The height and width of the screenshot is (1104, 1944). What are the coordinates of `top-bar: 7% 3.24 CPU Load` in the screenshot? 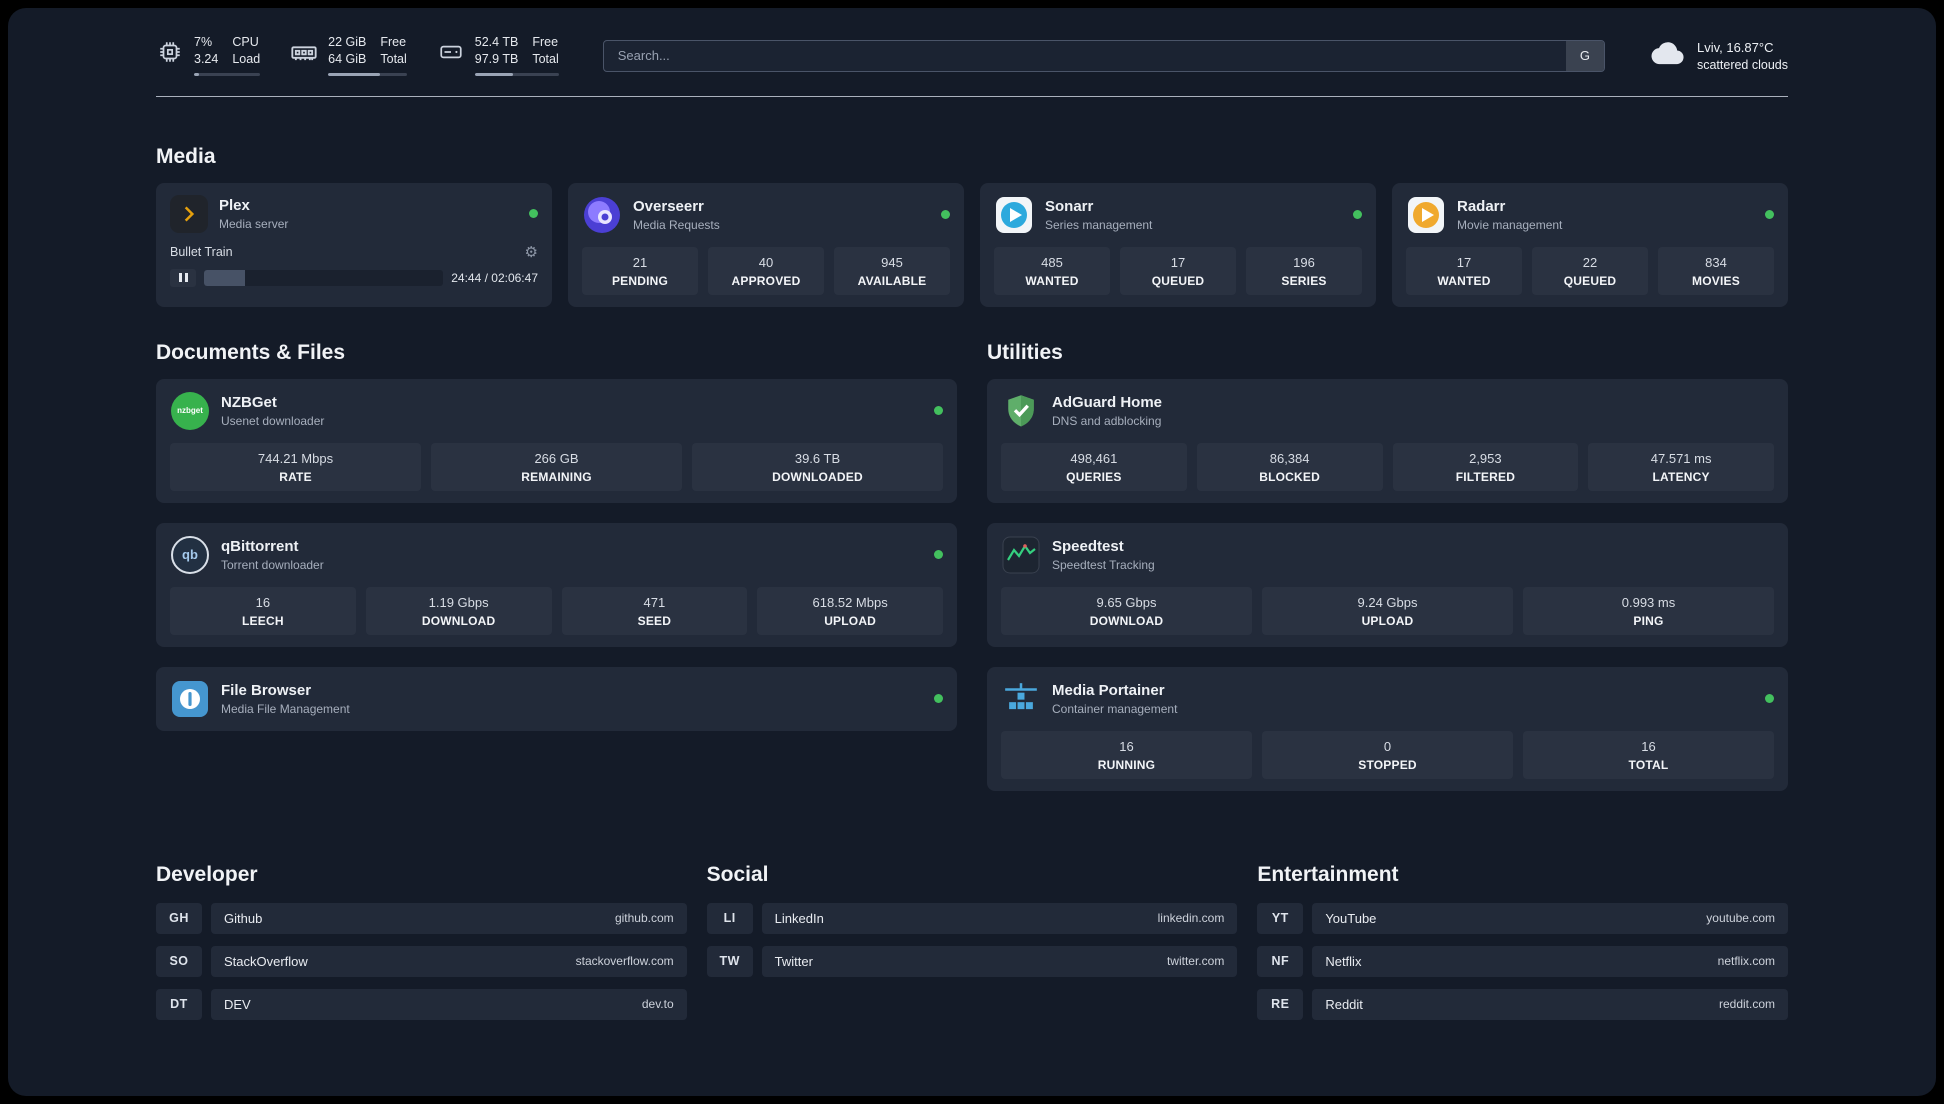 It's located at (972, 55).